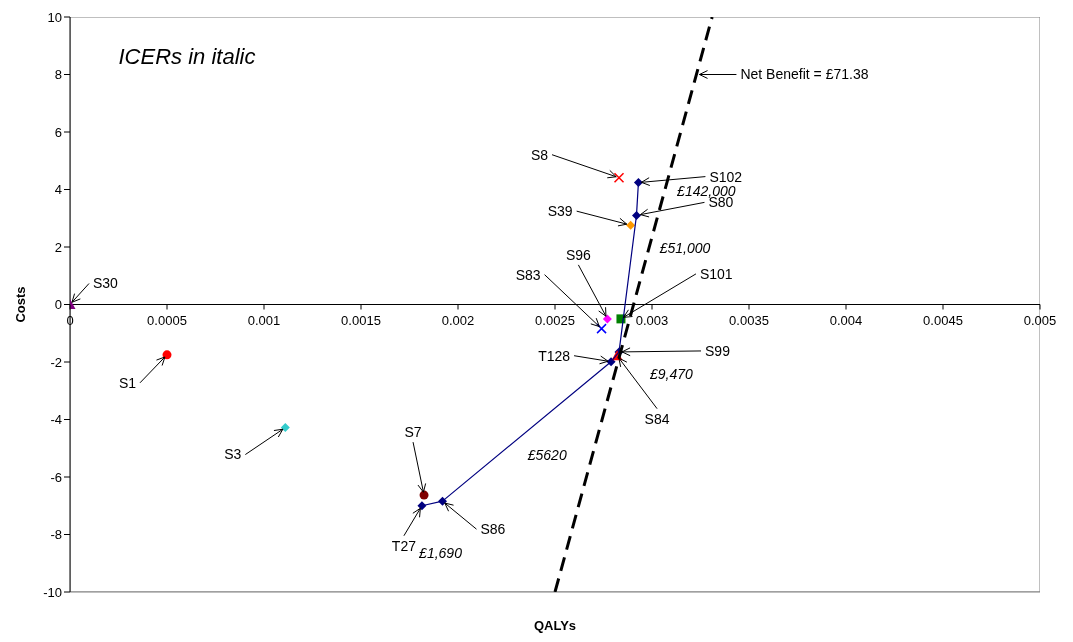 Image resolution: width=1073 pixels, height=642 pixels. Describe the element at coordinates (58, 190) in the screenshot. I see `y-tick-label: 4` at that location.